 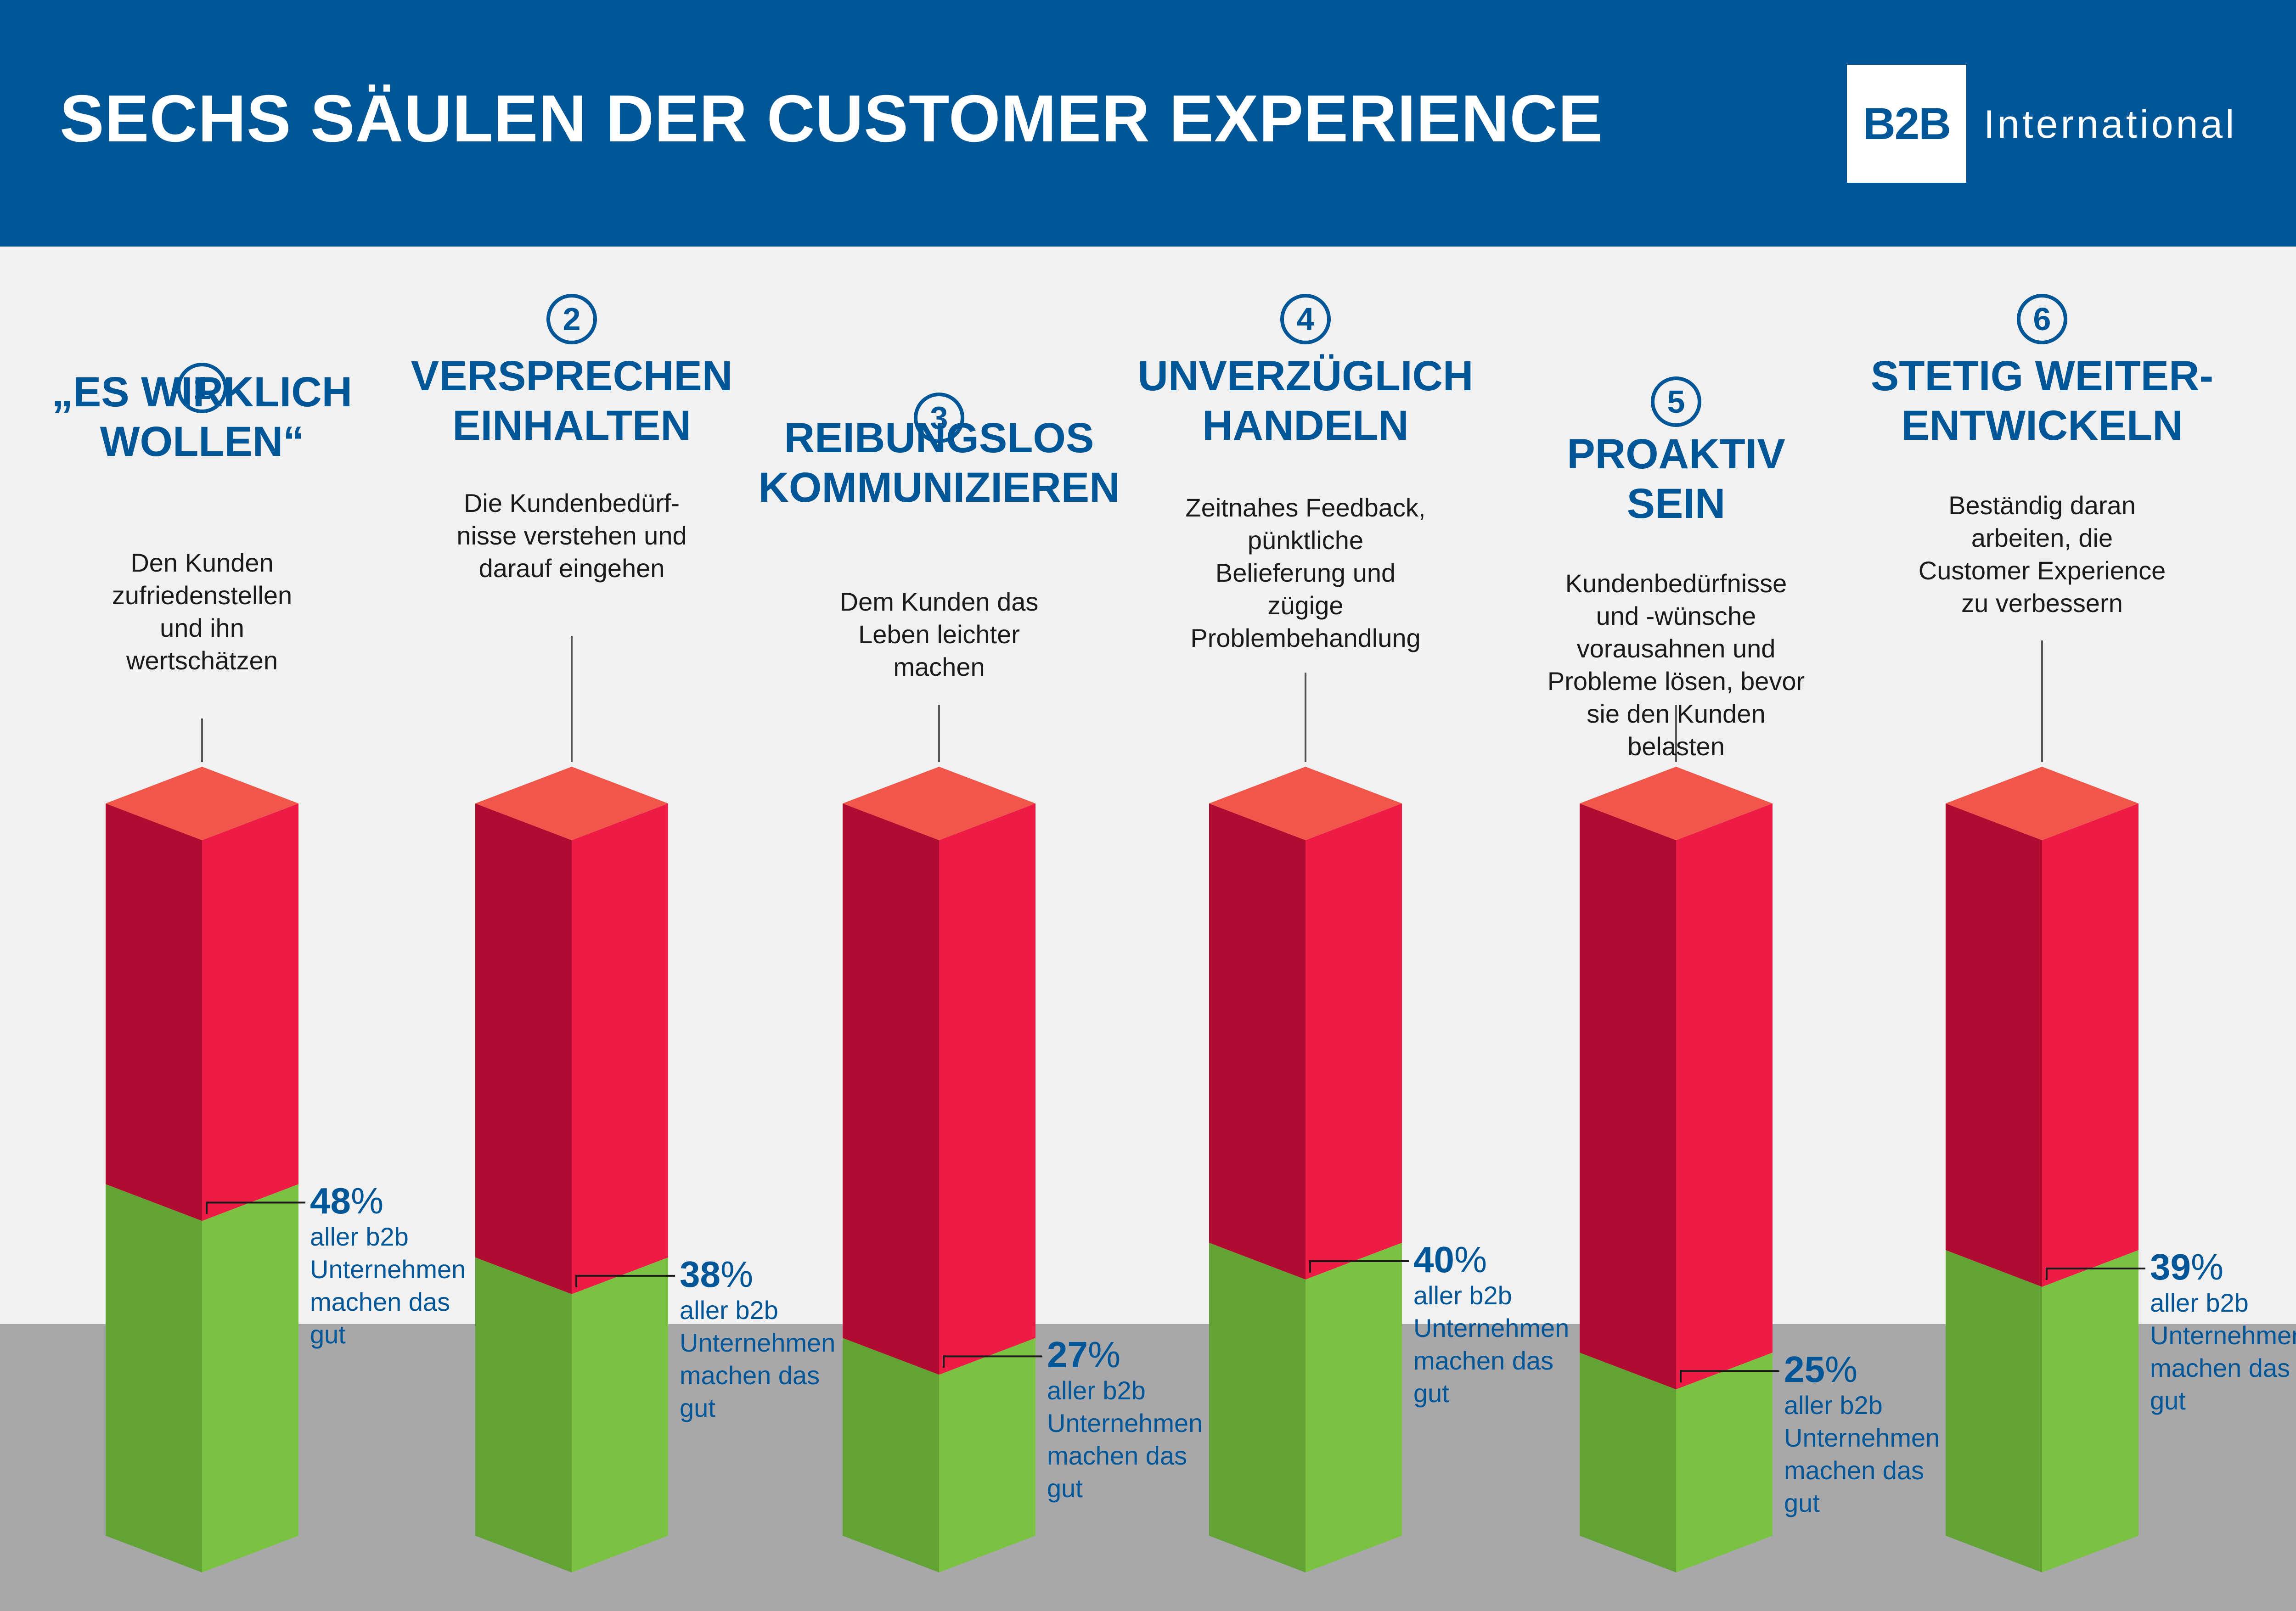 I want to click on value-percent: 38%, so click(x=757, y=1275).